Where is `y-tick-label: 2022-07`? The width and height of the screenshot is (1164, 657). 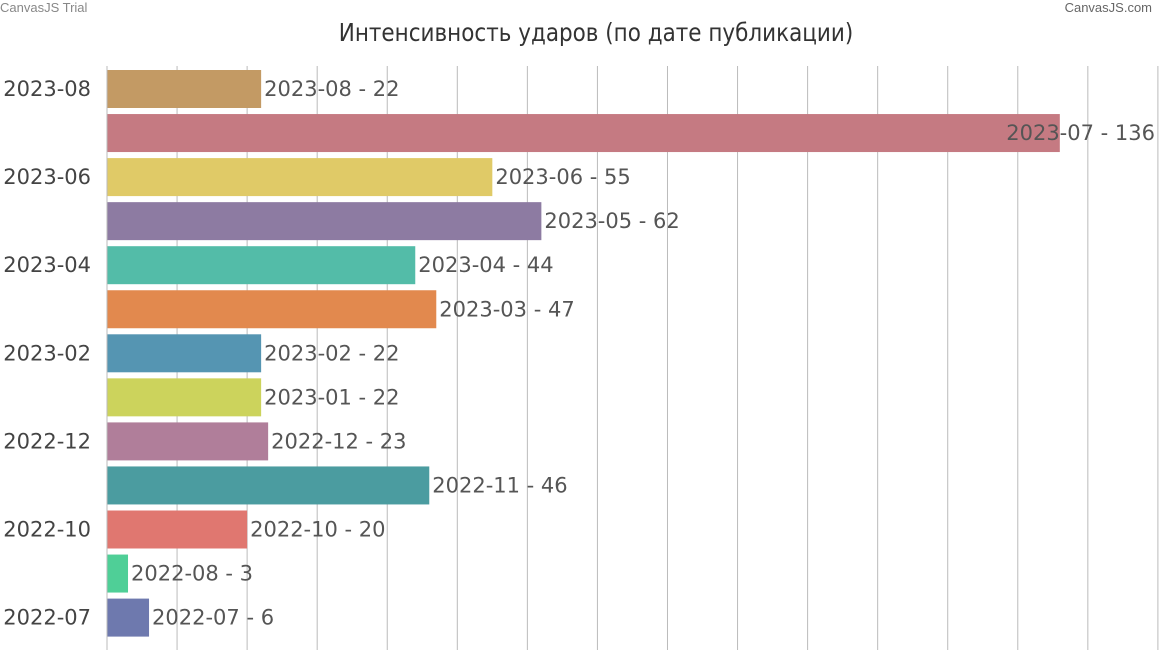 y-tick-label: 2022-07 is located at coordinates (47, 618).